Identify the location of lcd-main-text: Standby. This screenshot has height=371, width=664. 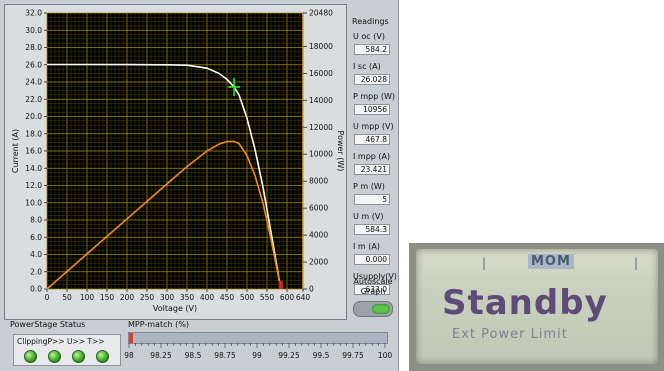
(525, 303).